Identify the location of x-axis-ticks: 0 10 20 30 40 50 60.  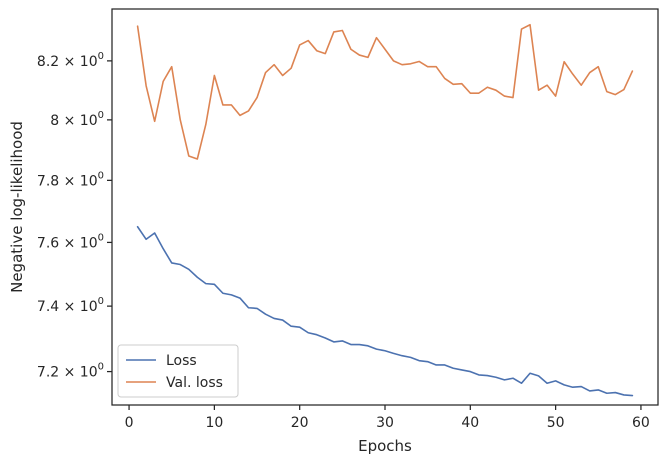
(387, 418).